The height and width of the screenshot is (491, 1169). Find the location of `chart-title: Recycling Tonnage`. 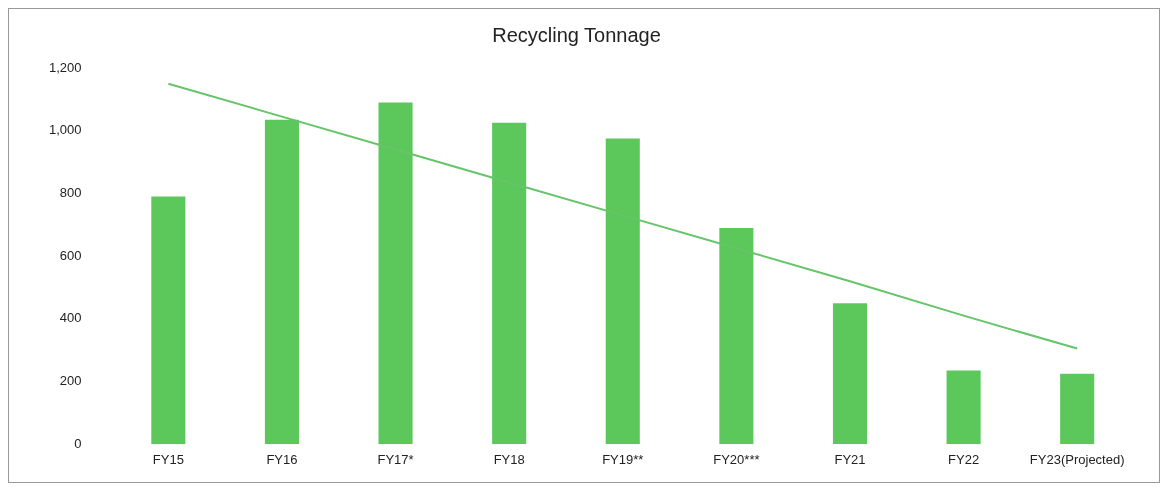

chart-title: Recycling Tonnage is located at coordinates (576, 34).